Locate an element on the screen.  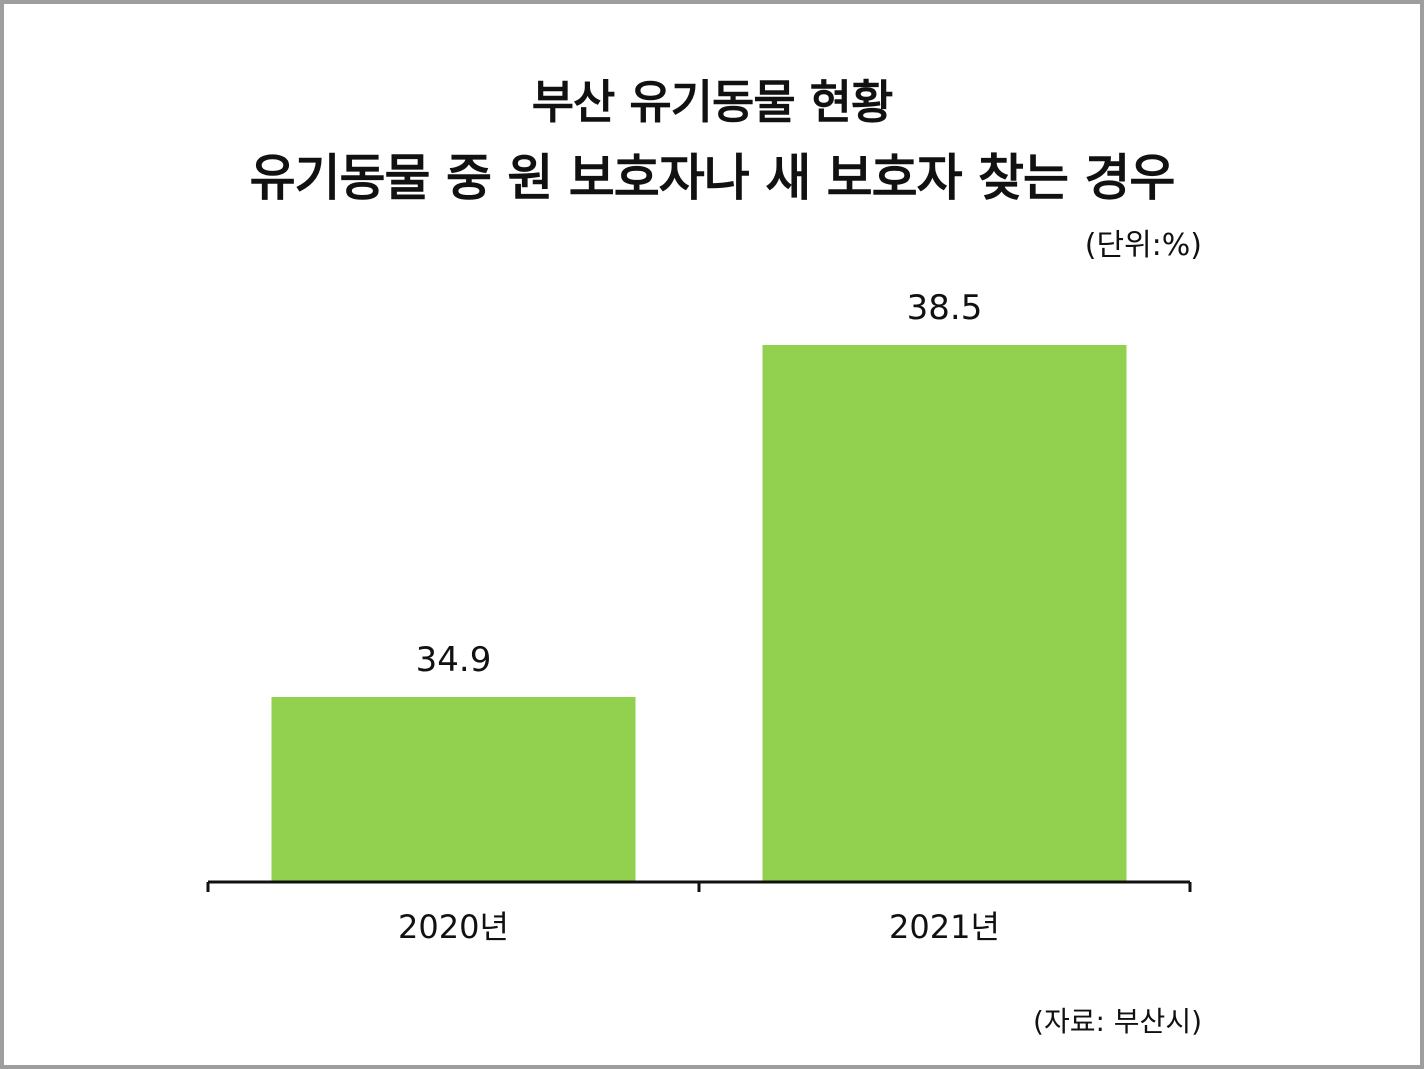
bar-2021년 is located at coordinates (944, 613).